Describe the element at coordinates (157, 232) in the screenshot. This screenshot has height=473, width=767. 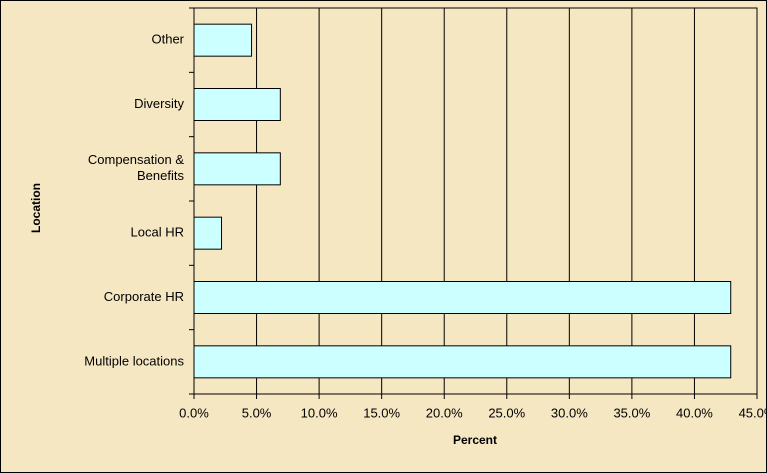
I see `y-tick-label: Local HR` at that location.